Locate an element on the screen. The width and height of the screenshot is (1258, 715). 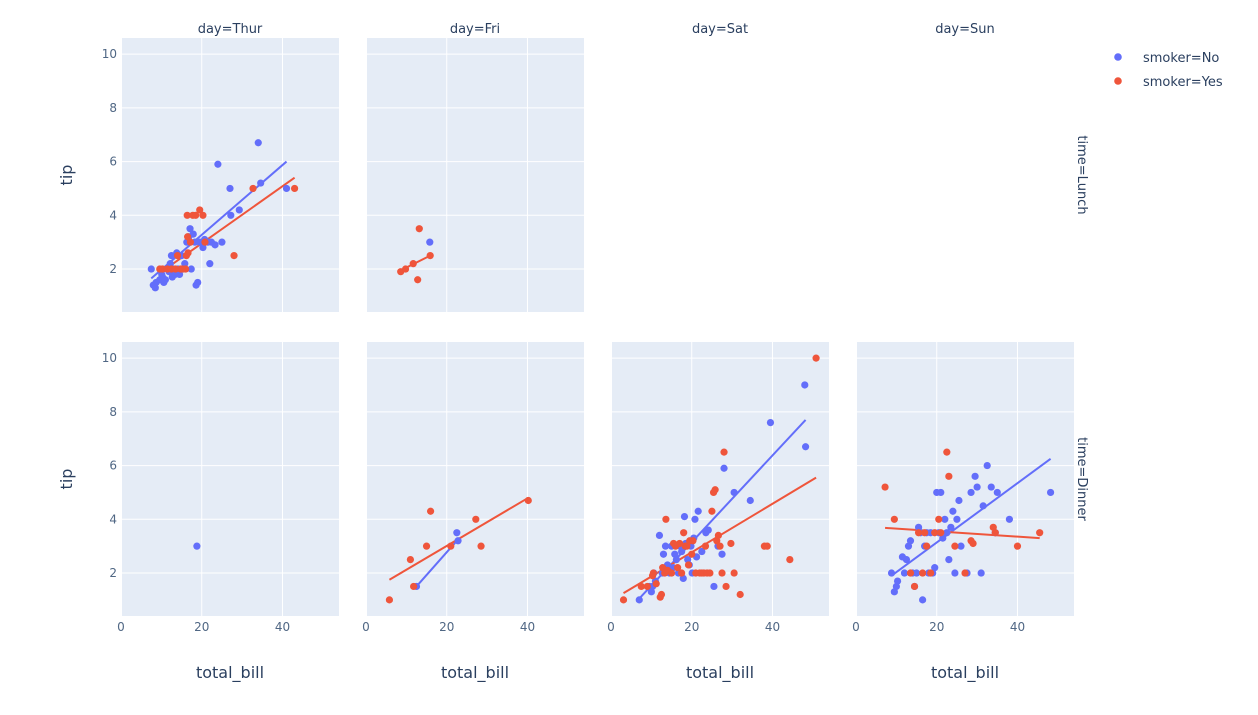
legend-item-yes: smoker=Yes is located at coordinates (1168, 82).